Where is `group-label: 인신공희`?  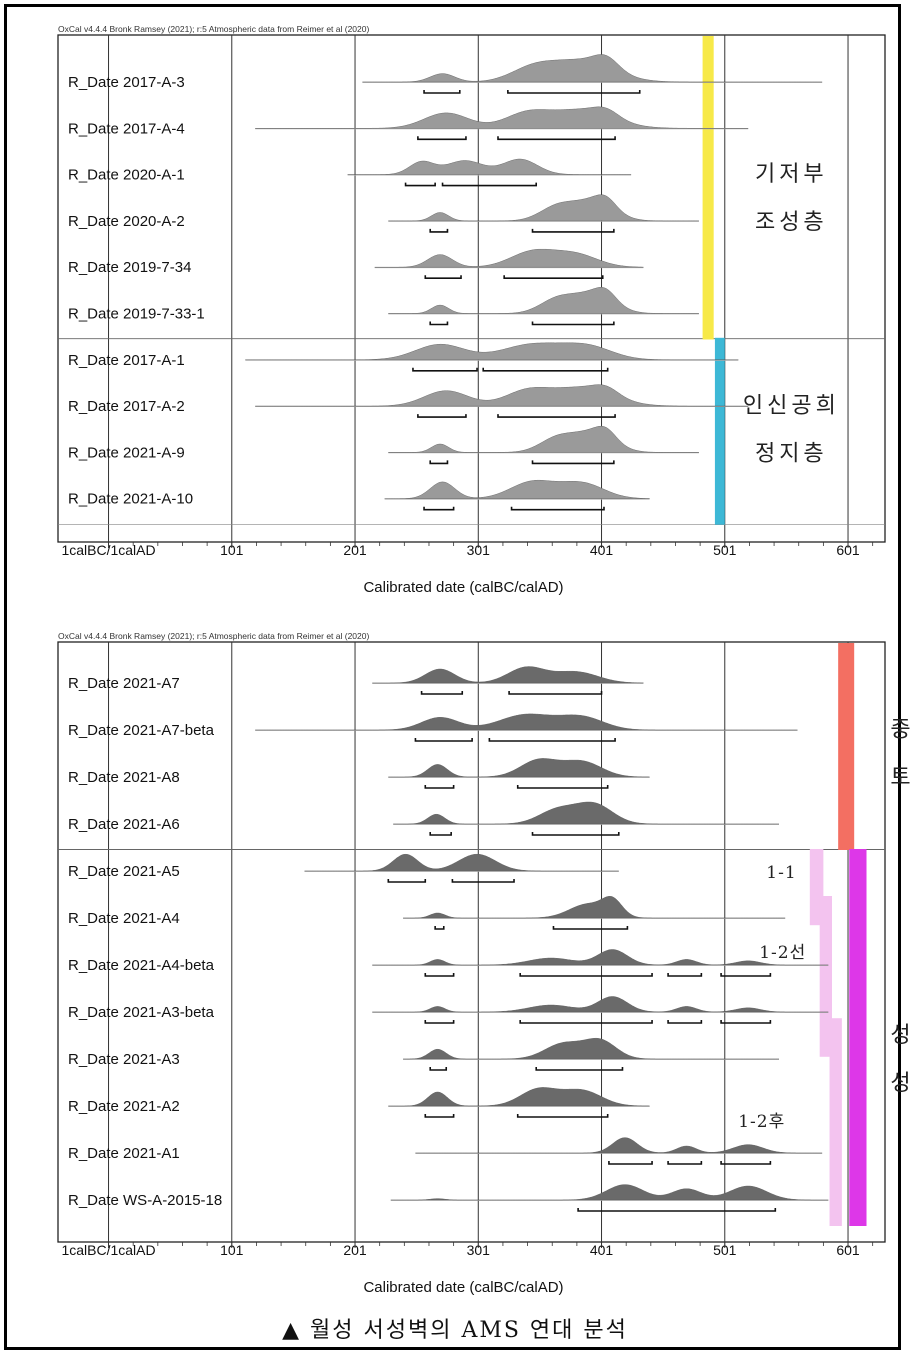 group-label: 인신공희 is located at coordinates (791, 405).